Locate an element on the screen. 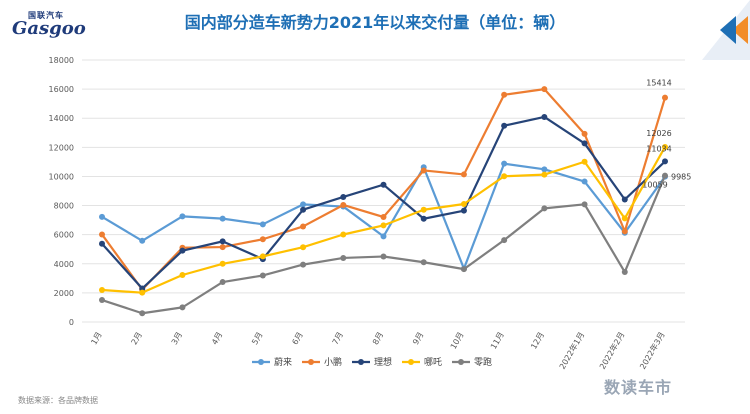 This screenshot has width=750, height=414. y-tick-label: 16000 is located at coordinates (61, 89).